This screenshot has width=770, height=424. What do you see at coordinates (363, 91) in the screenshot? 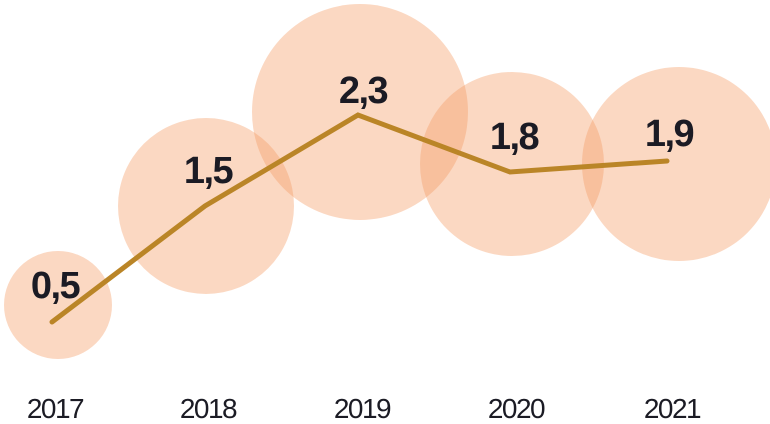
I see `value-label-2019: 2,3` at bounding box center [363, 91].